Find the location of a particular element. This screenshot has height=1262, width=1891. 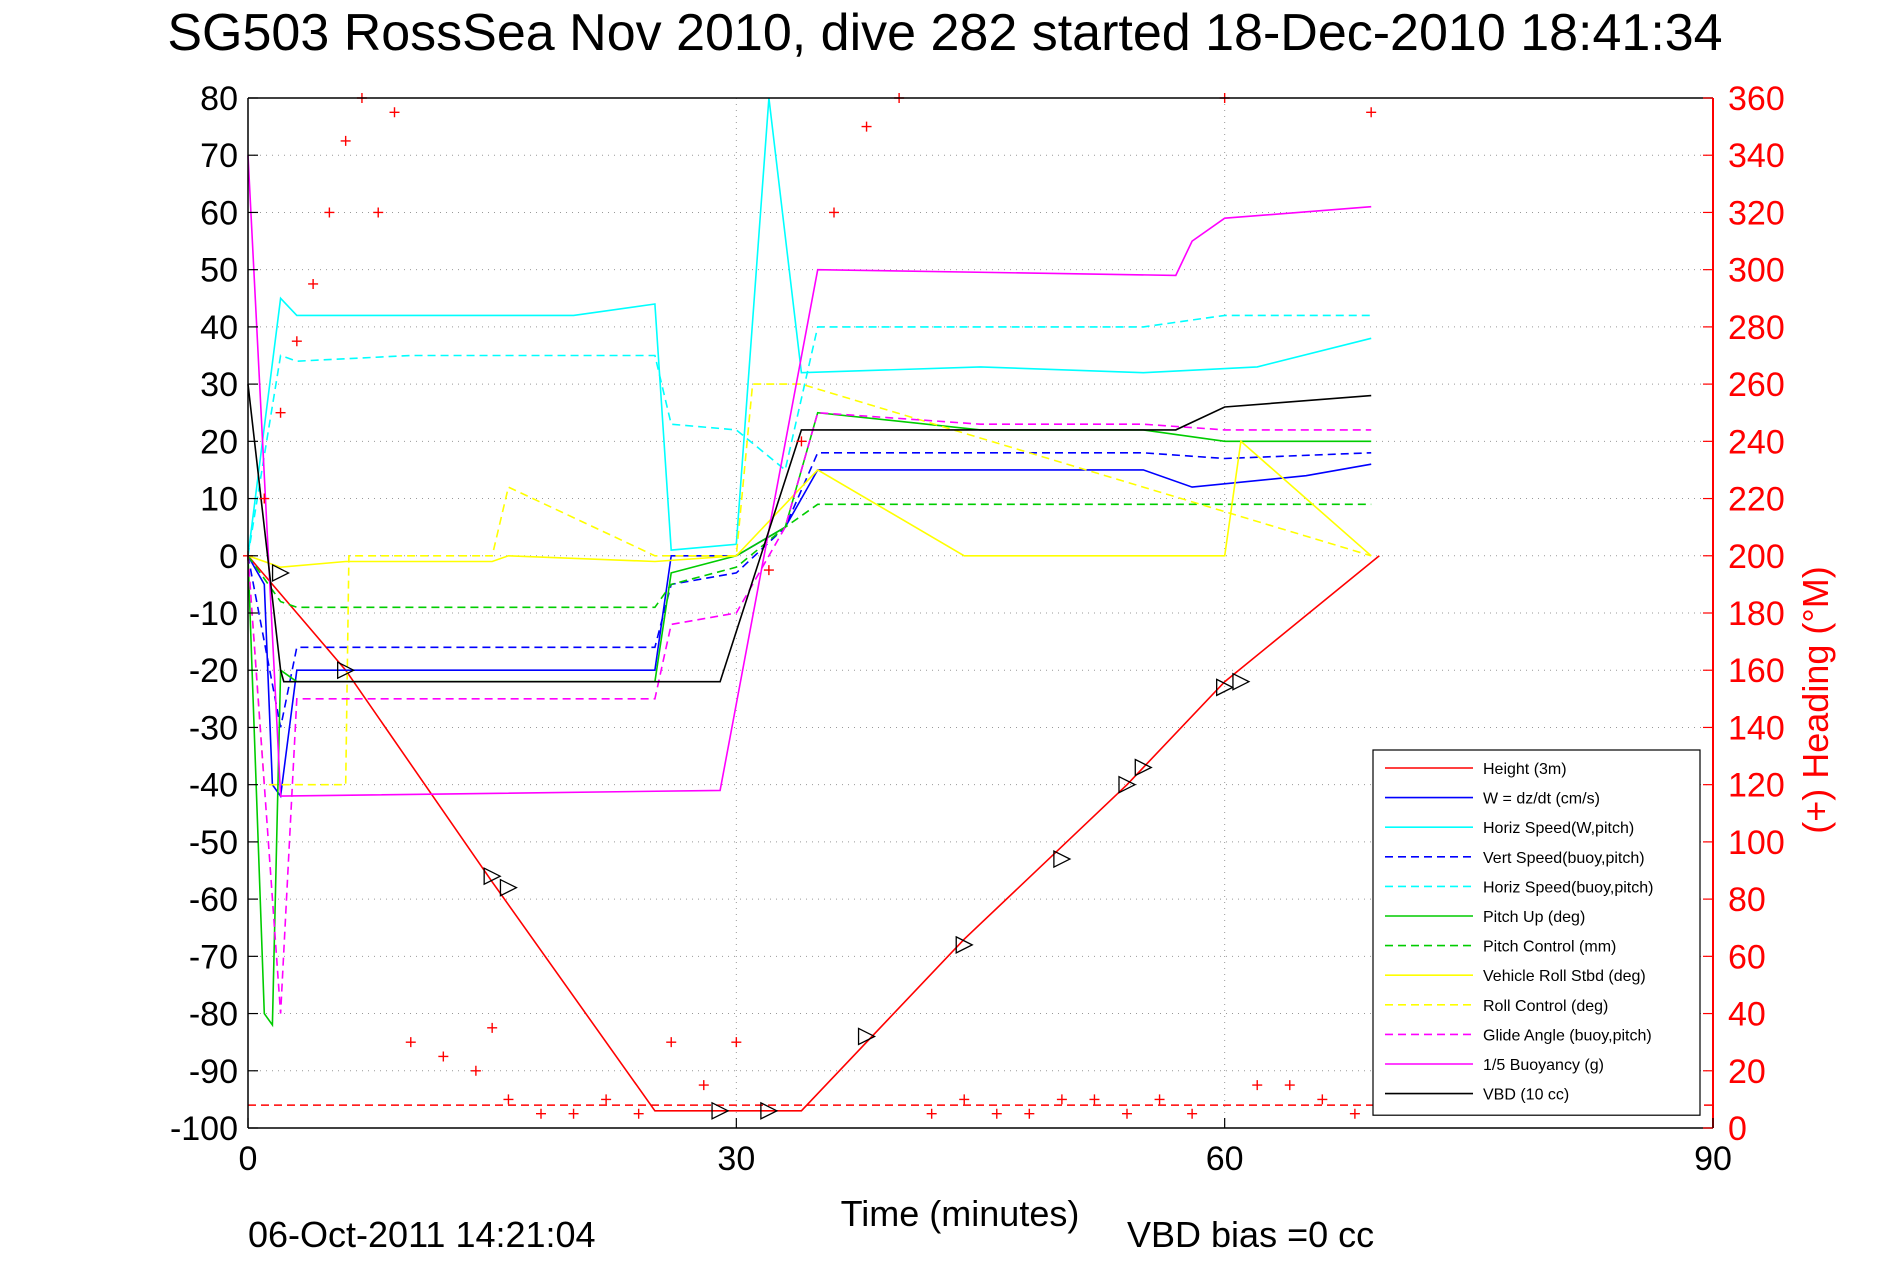

left-tick-label: -30 is located at coordinates (213, 728).